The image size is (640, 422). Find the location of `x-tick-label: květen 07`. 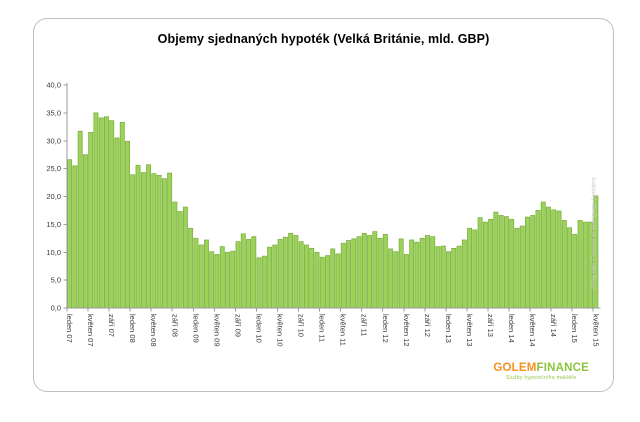

x-tick-label: květen 07 is located at coordinates (90, 330).